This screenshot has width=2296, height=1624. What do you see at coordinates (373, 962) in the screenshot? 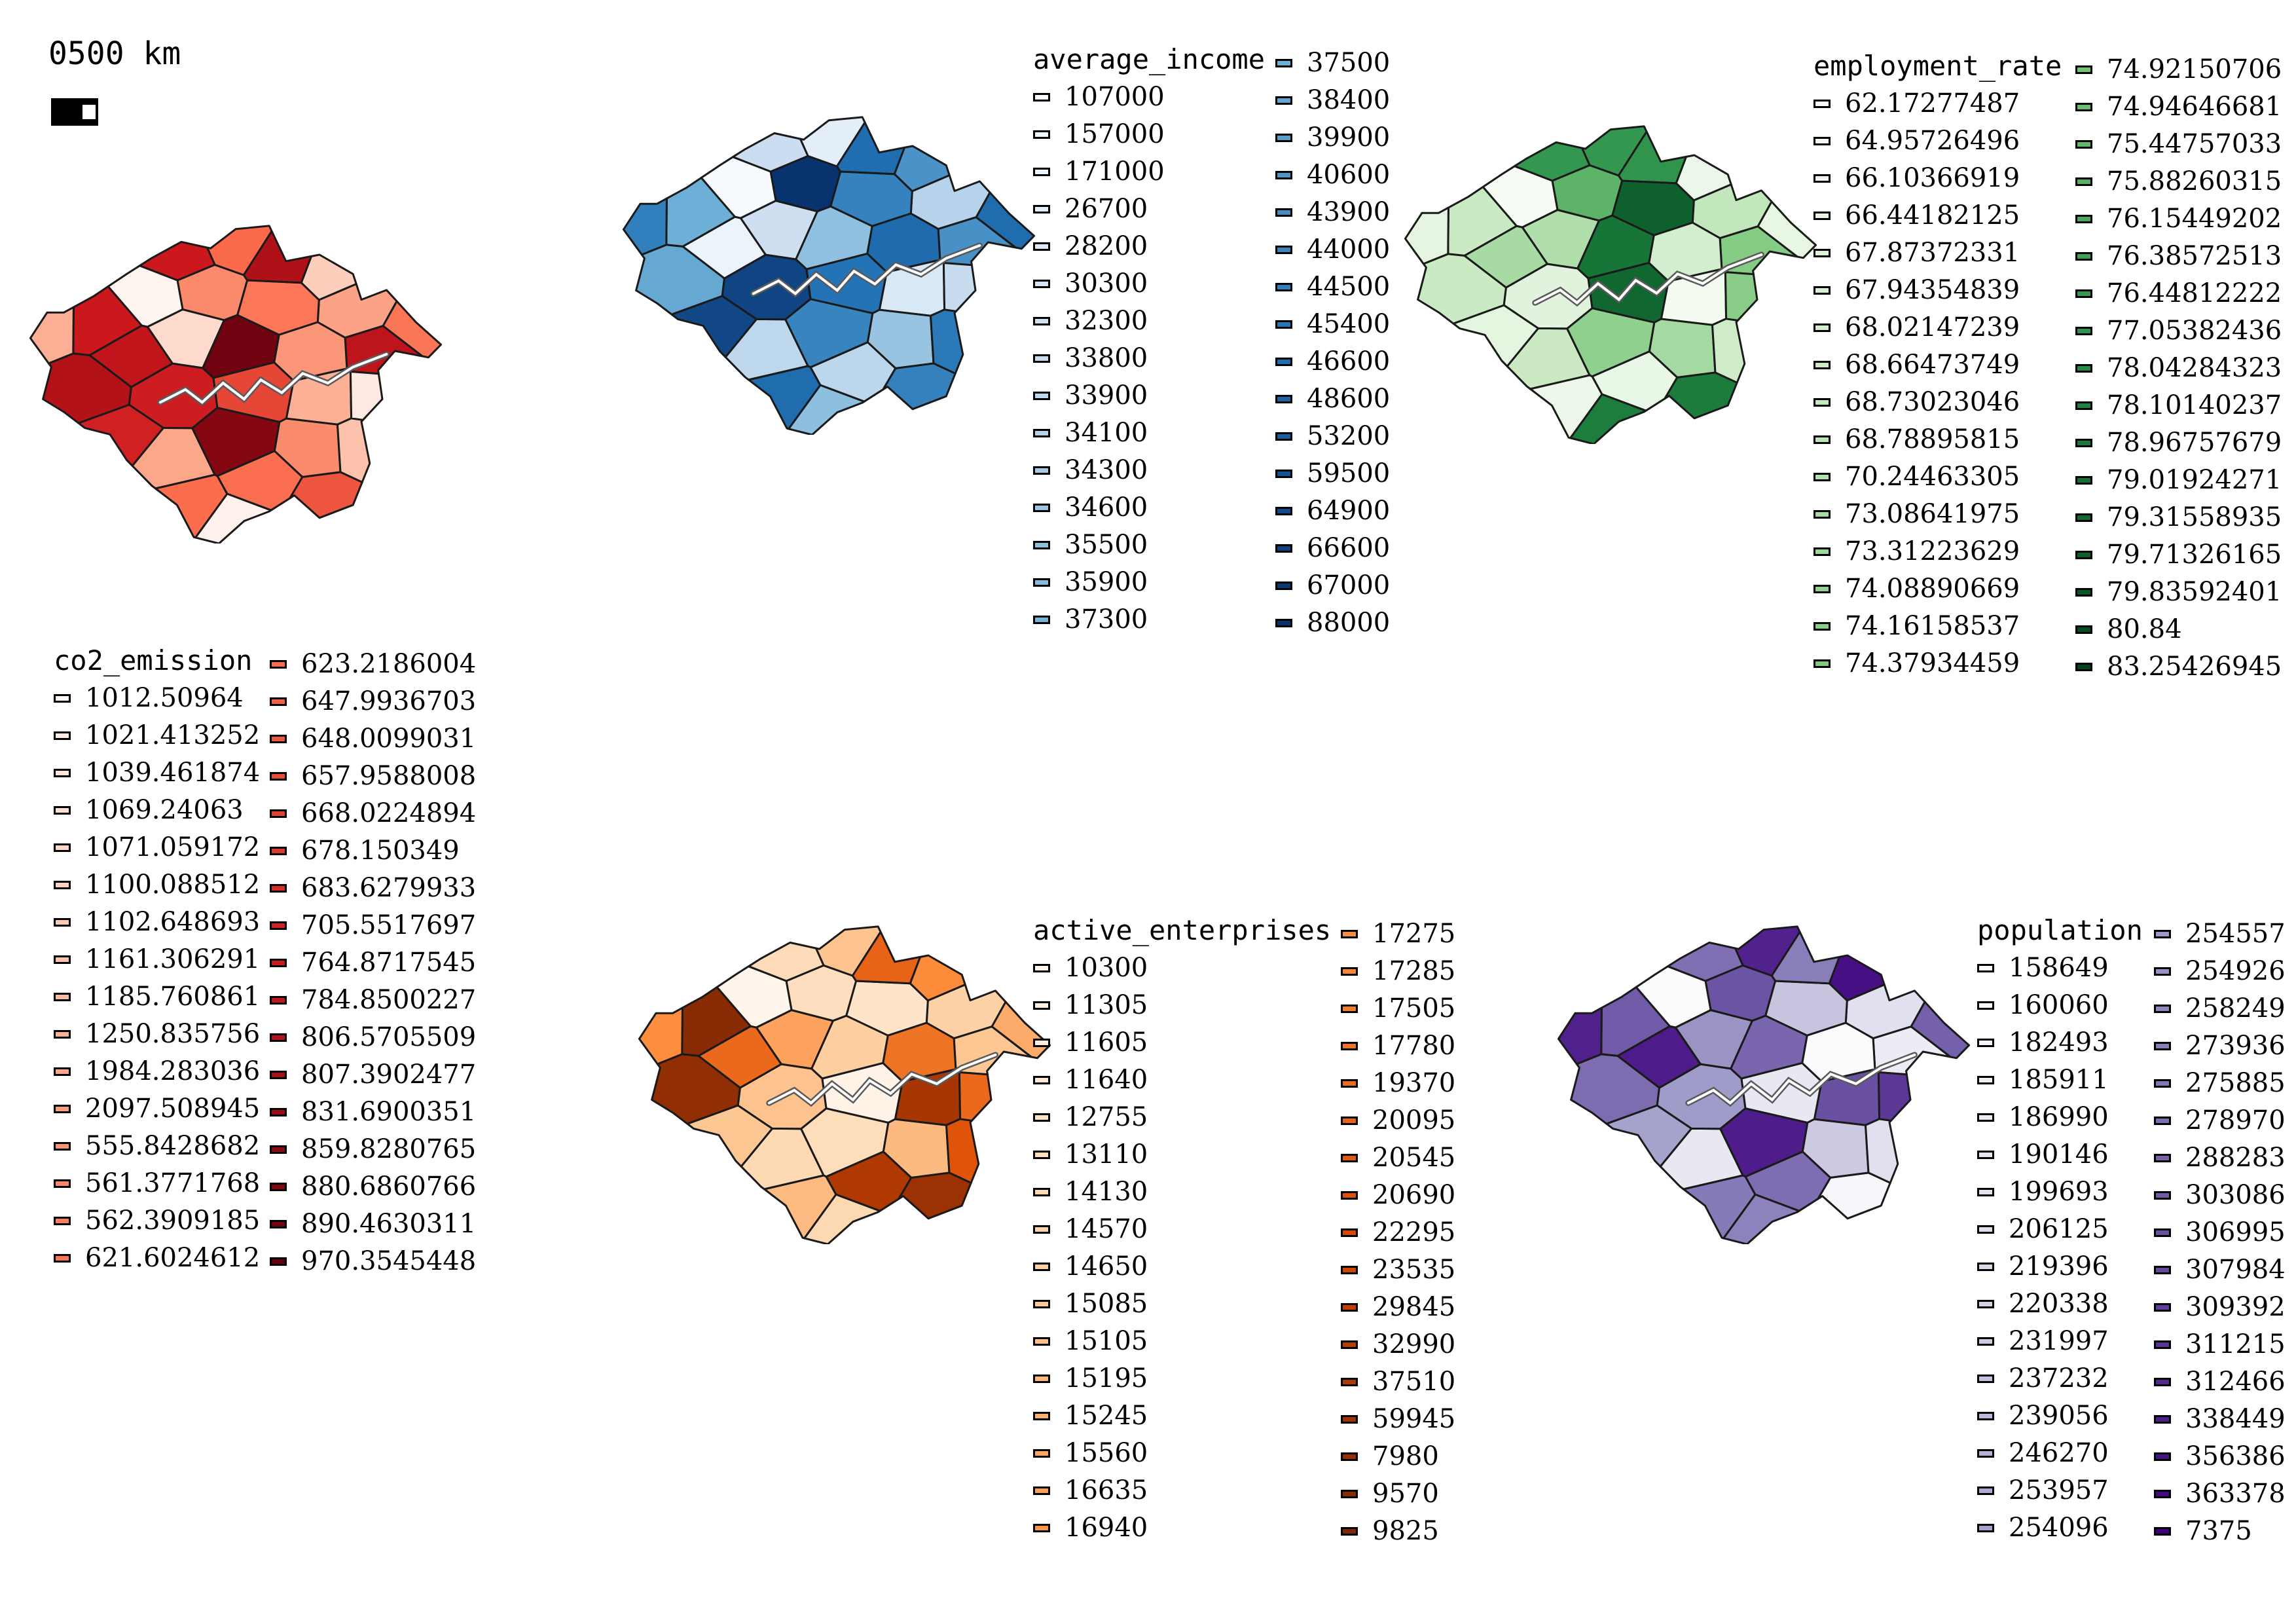
I see `legend-item: 764.8717545` at bounding box center [373, 962].